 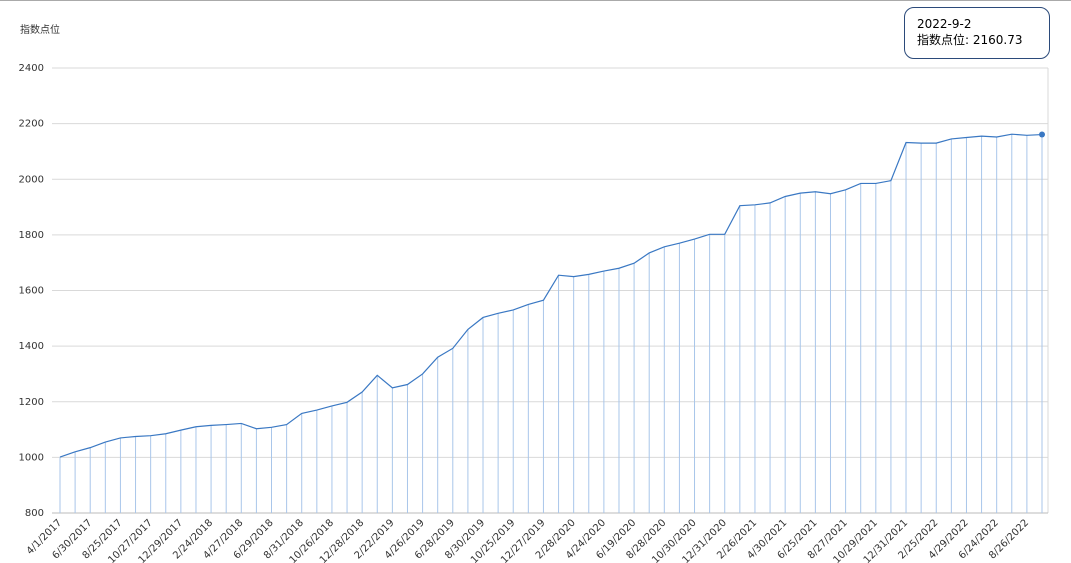 I want to click on y-tick-label: 1600, so click(x=31, y=291).